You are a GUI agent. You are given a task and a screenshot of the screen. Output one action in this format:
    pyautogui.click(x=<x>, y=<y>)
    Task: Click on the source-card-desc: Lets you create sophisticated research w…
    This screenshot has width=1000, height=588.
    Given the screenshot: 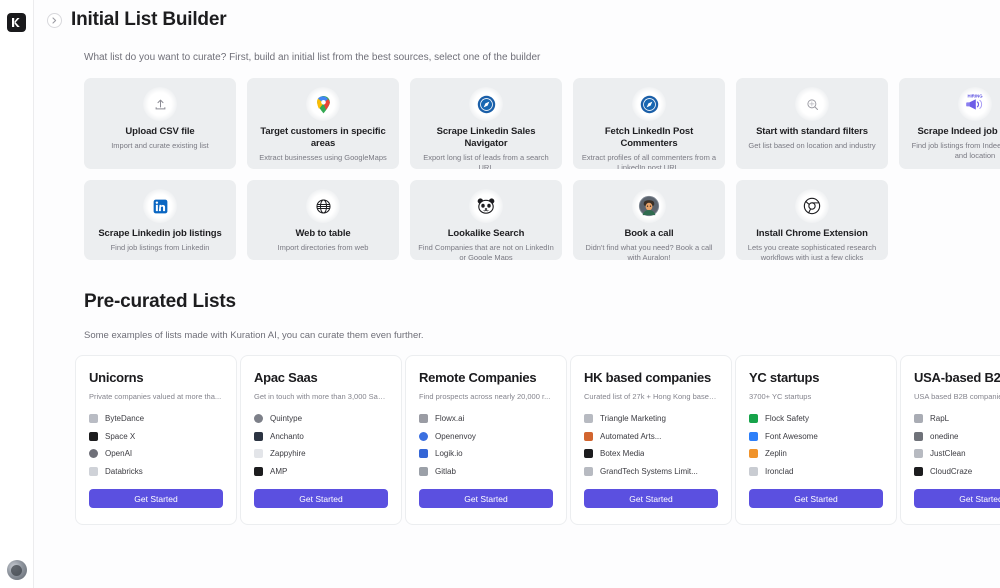 What is the action you would take?
    pyautogui.click(x=812, y=251)
    